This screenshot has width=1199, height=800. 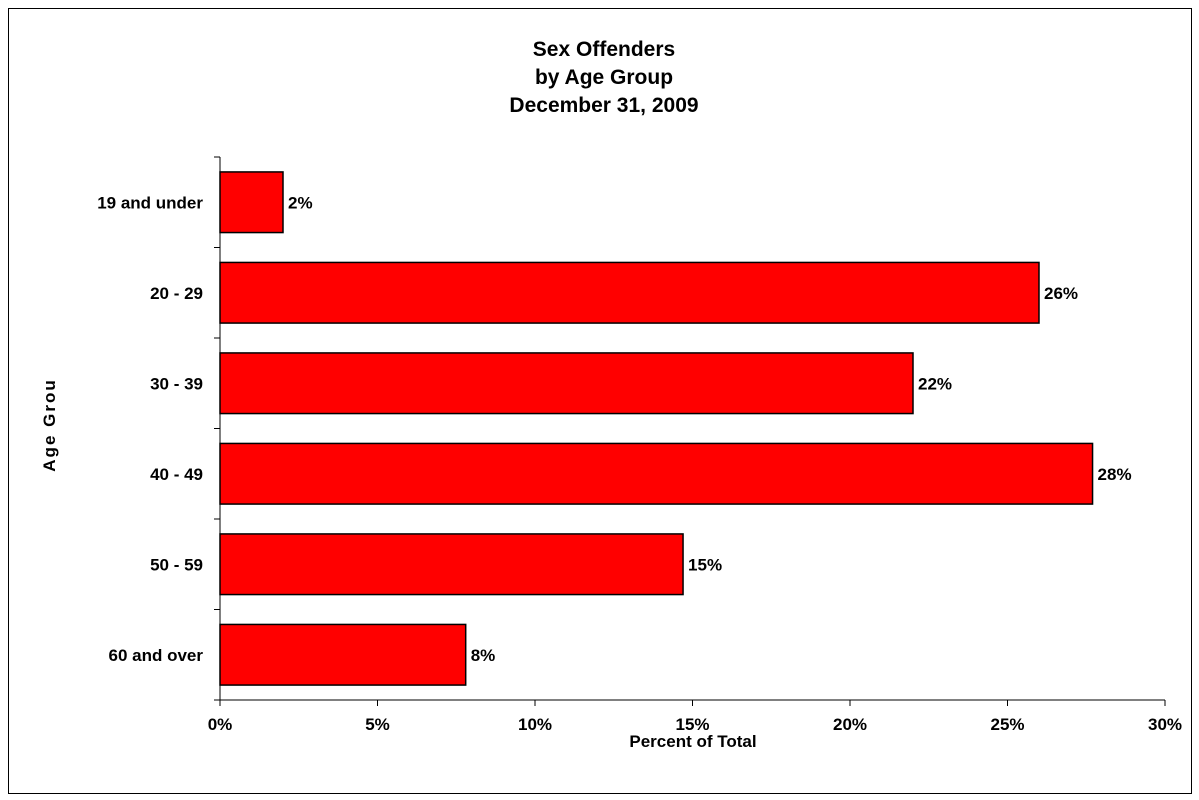 What do you see at coordinates (176, 383) in the screenshot?
I see `category-label: 30 - 39` at bounding box center [176, 383].